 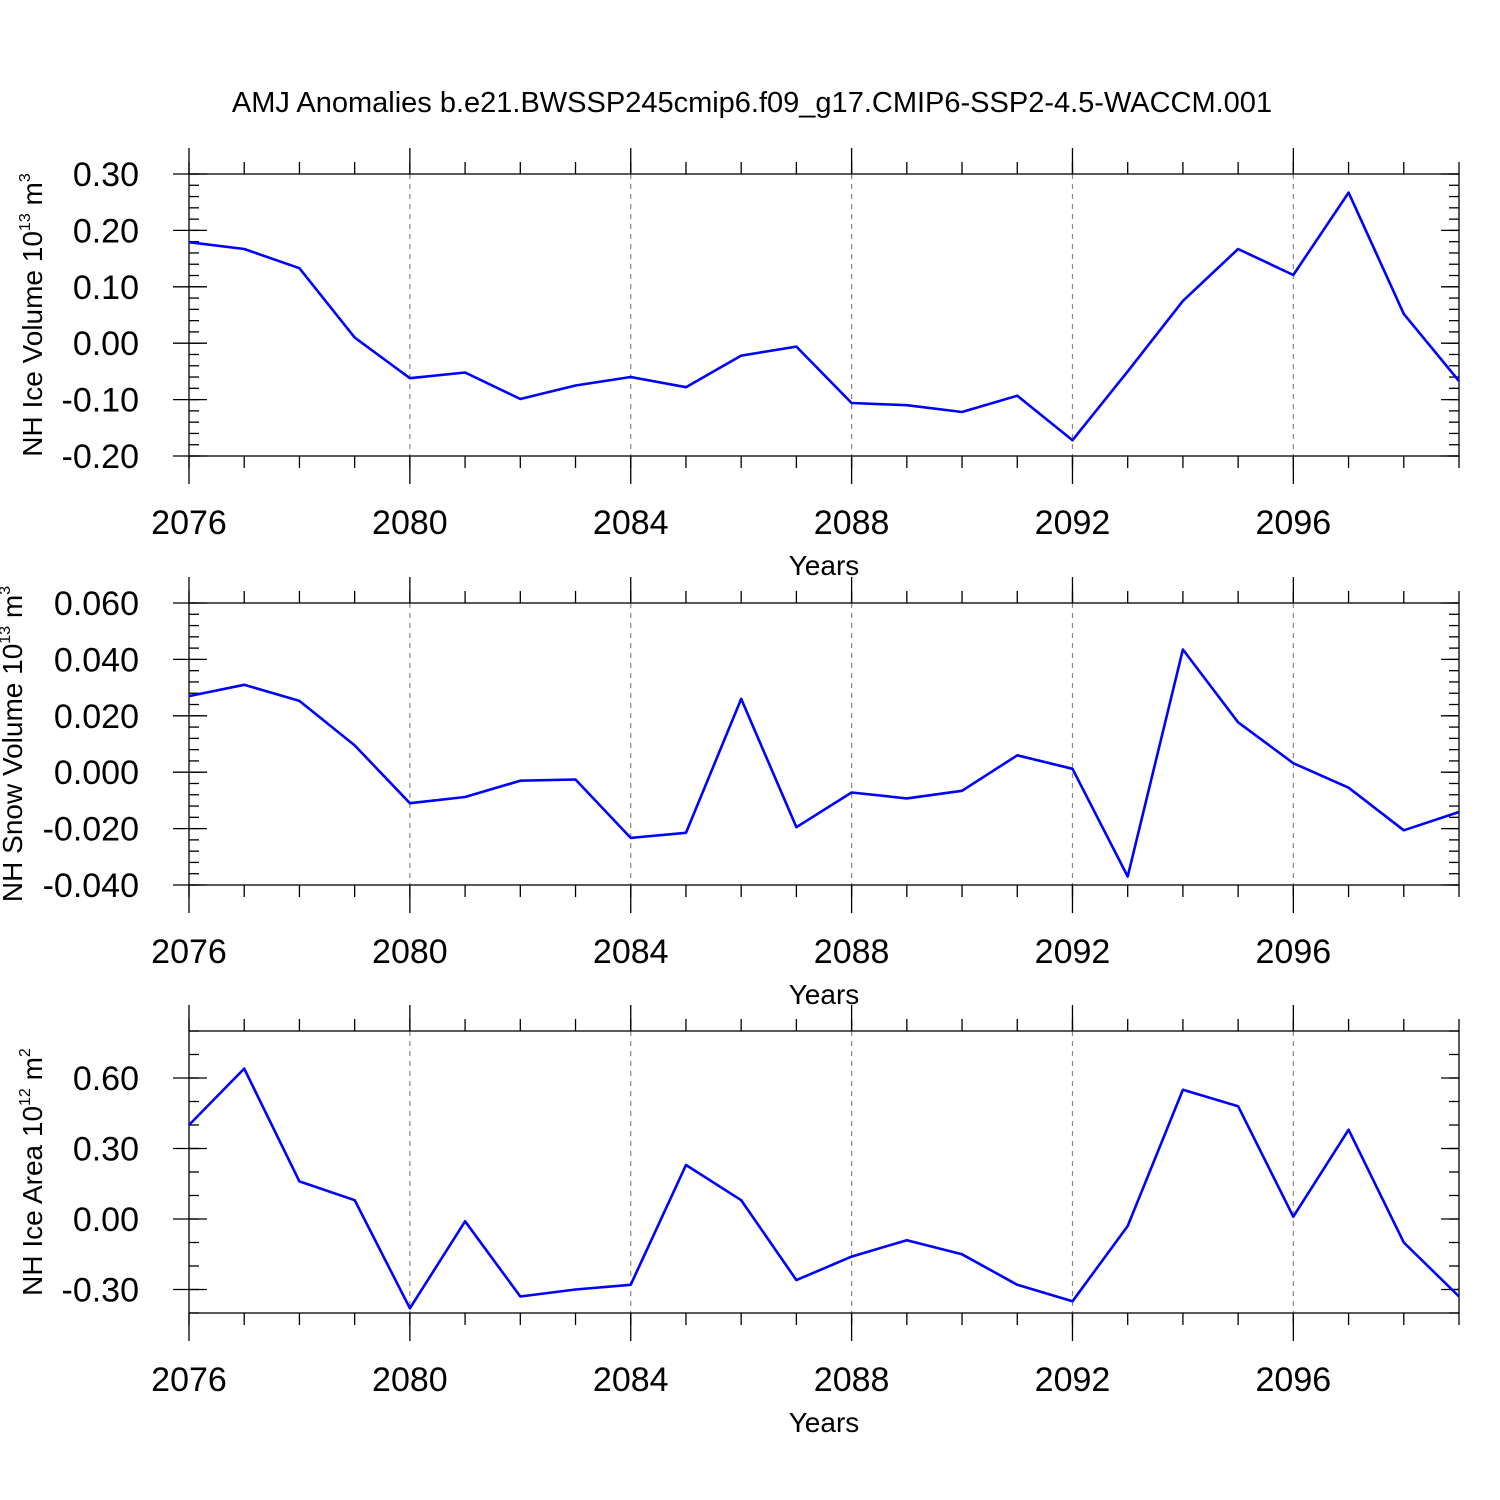 What do you see at coordinates (96, 660) in the screenshot?
I see `y-tick-label: 0.040` at bounding box center [96, 660].